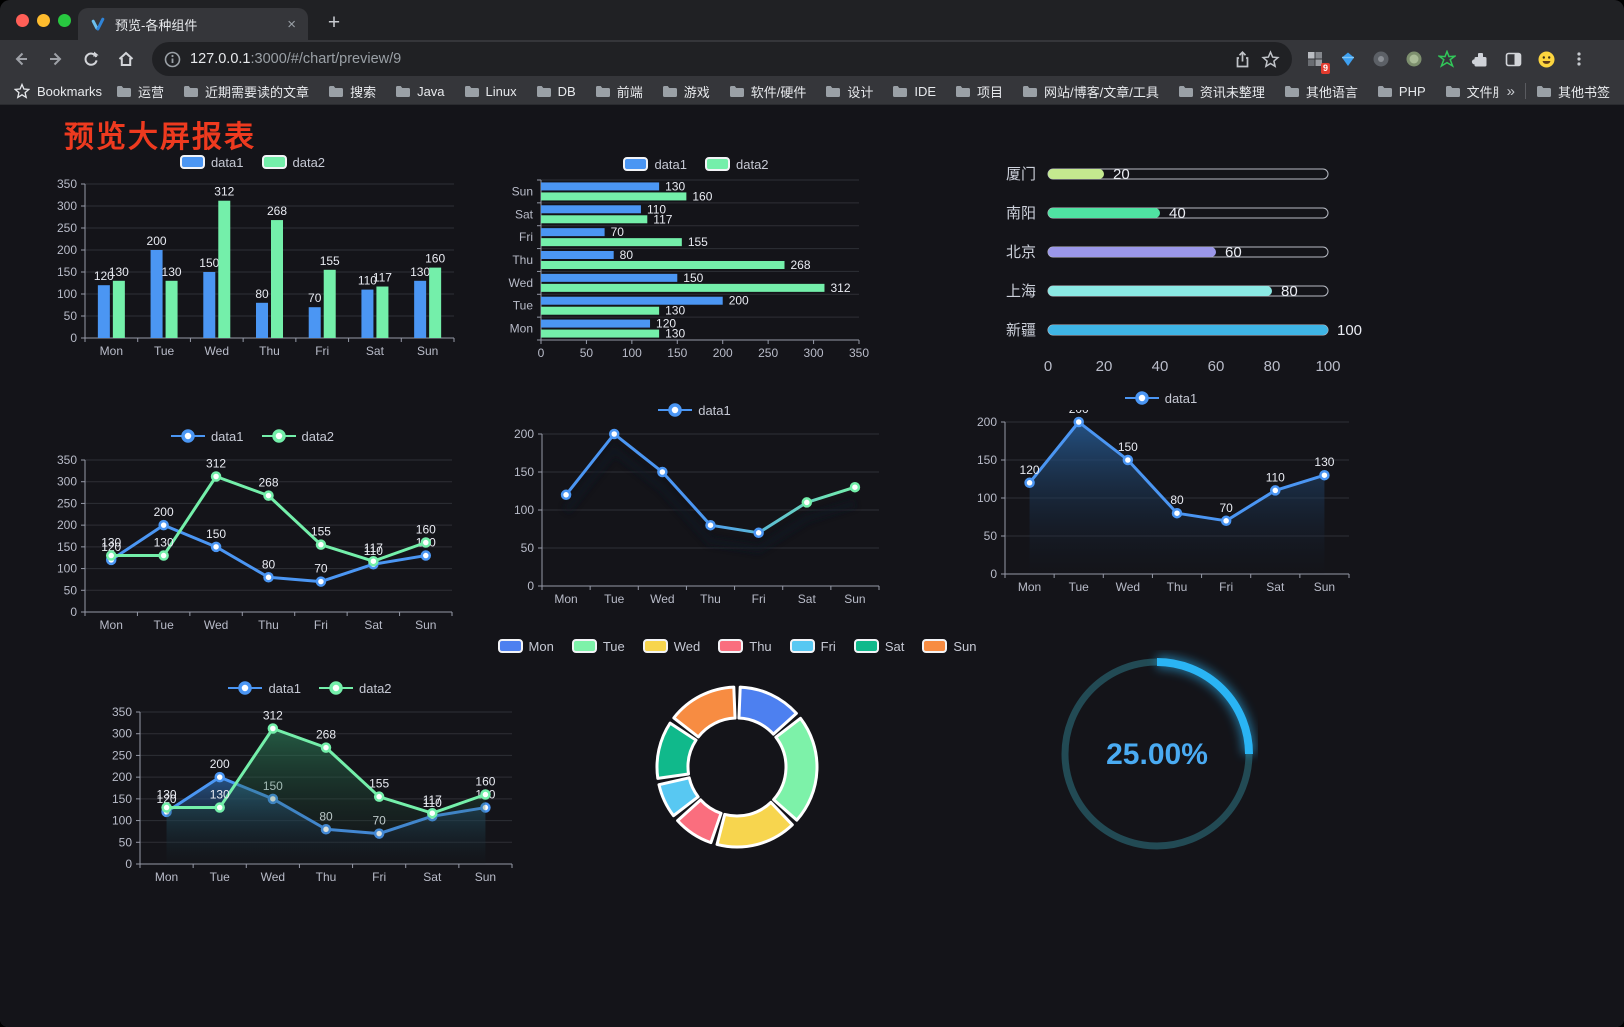  Describe the element at coordinates (1579, 59) in the screenshot. I see `menu-kebab-icon` at that location.